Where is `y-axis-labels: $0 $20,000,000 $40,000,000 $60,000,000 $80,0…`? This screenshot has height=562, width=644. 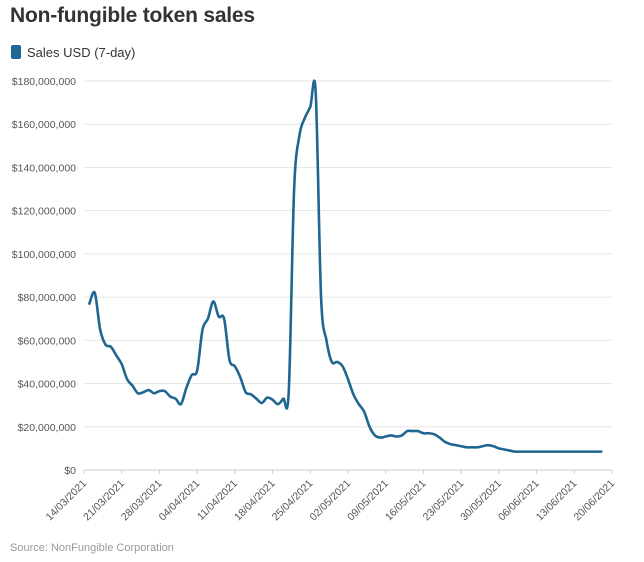 y-axis-labels: $0 $20,000,000 $40,000,000 $60,000,000 $80,0… is located at coordinates (44, 276).